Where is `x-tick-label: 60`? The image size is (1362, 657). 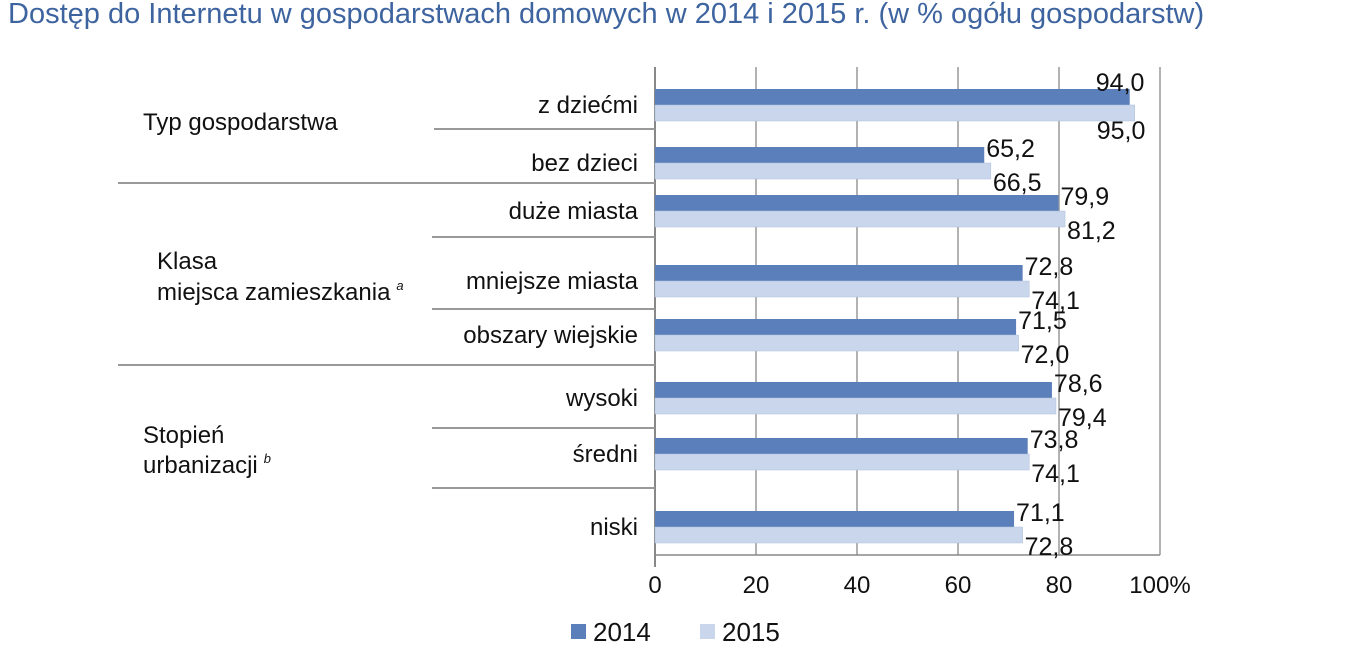
x-tick-label: 60 is located at coordinates (958, 585).